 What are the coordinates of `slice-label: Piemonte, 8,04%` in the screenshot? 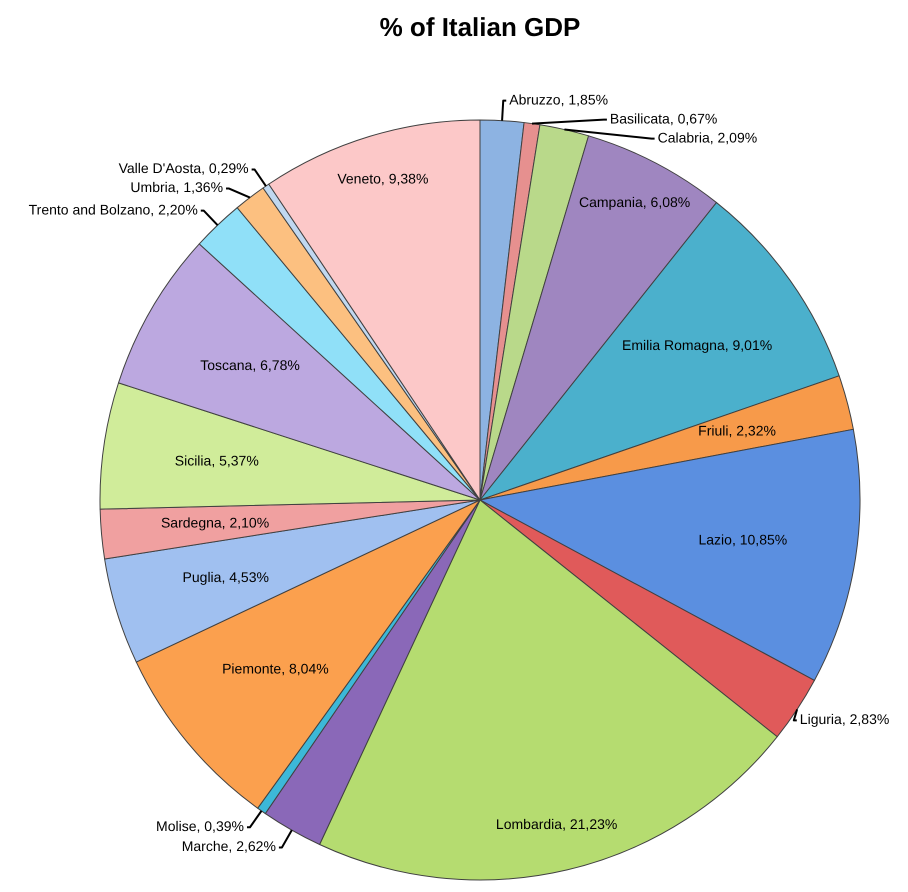 It's located at (275, 668).